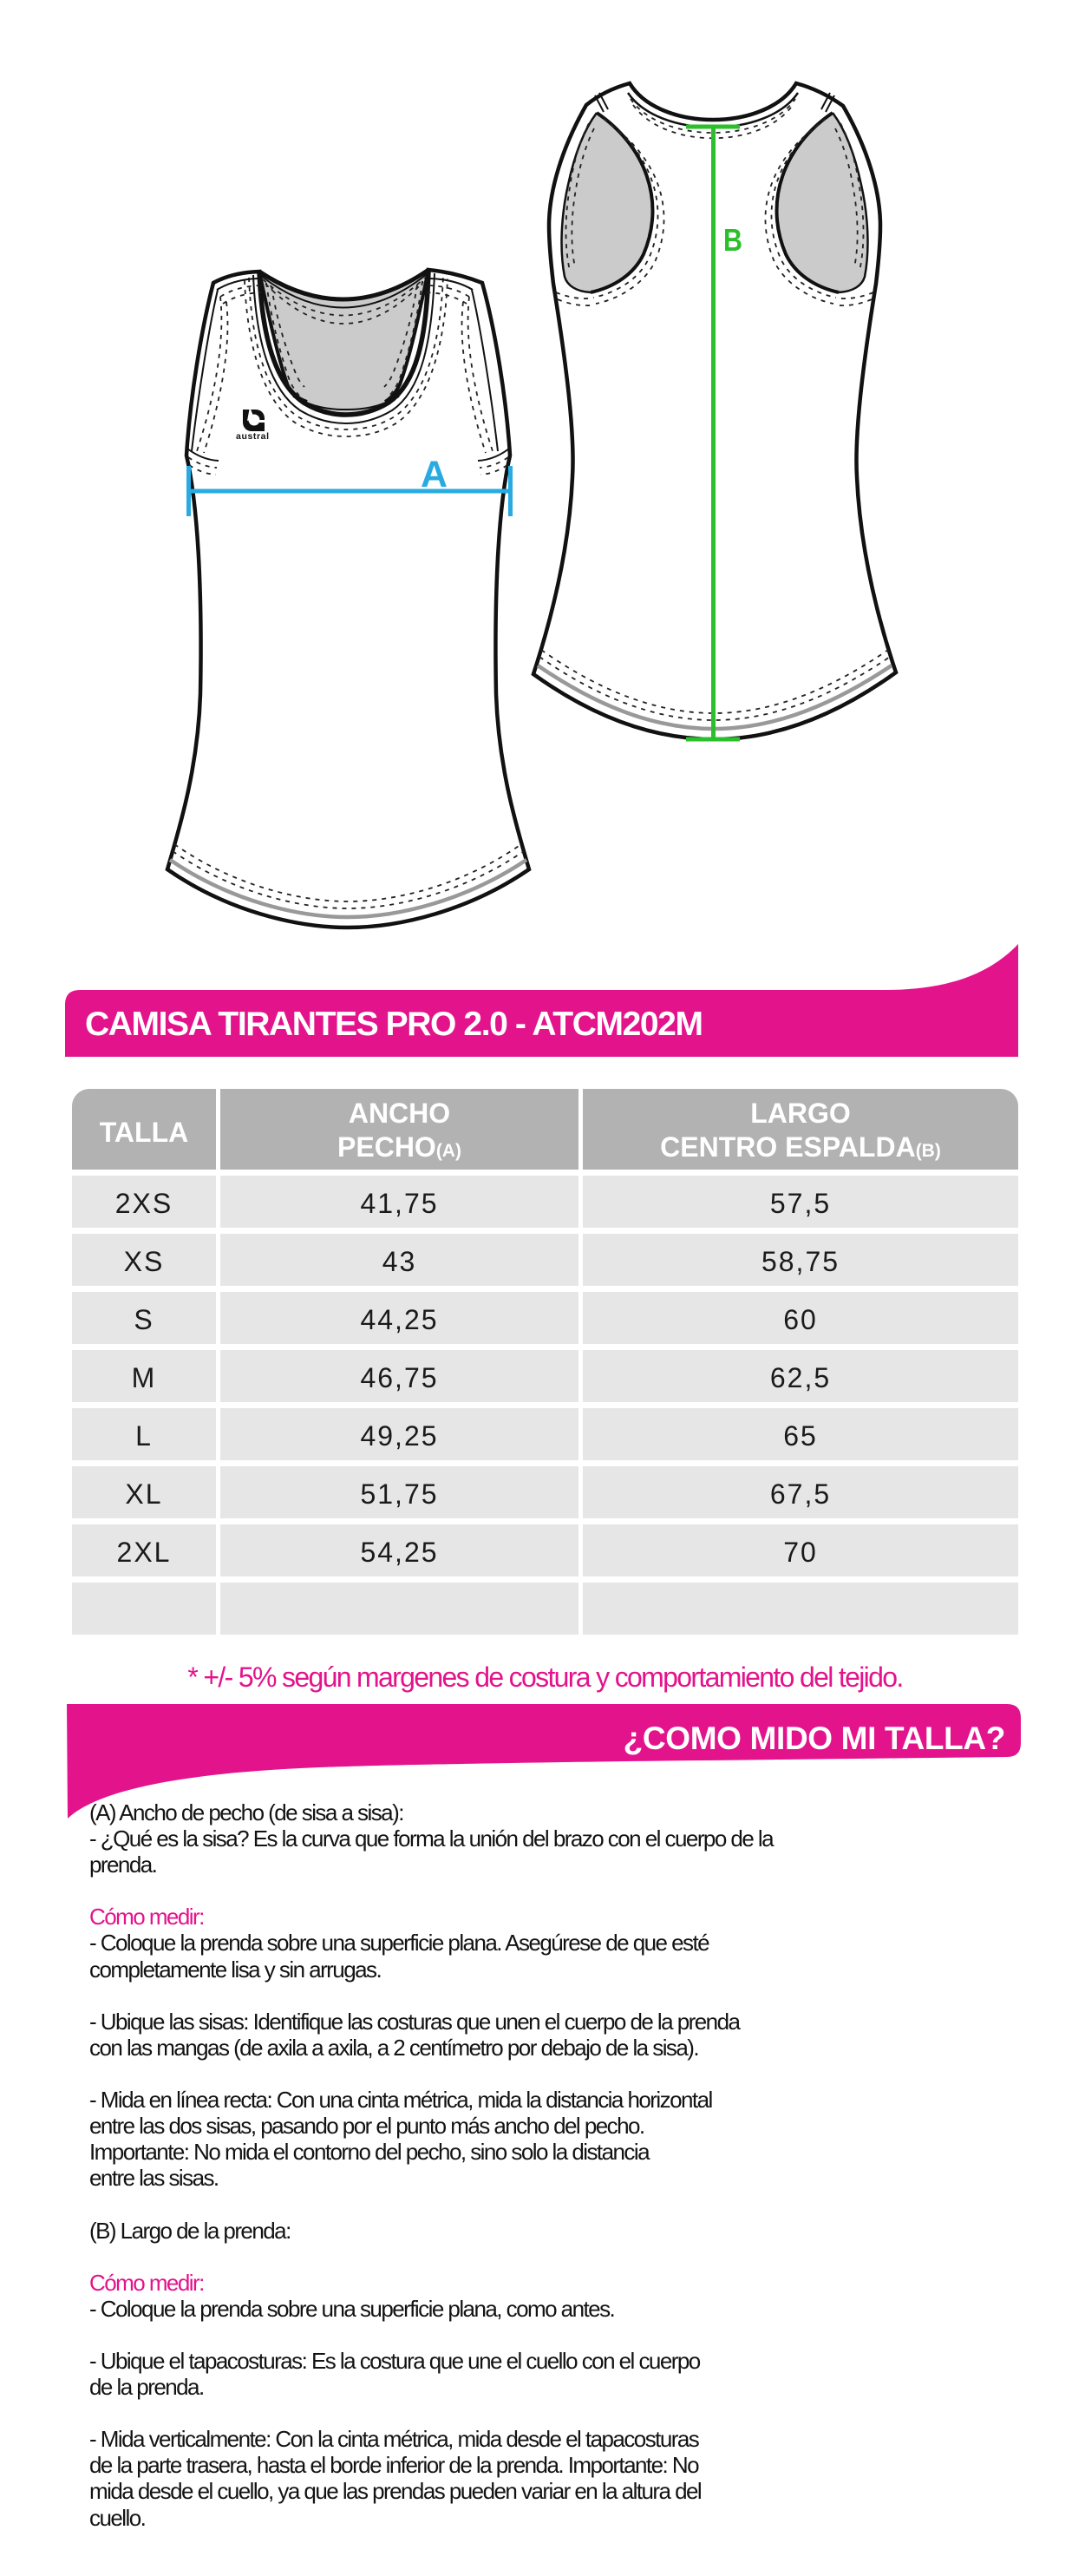 This screenshot has width=1085, height=2576. I want to click on svg-text: A, so click(434, 474).